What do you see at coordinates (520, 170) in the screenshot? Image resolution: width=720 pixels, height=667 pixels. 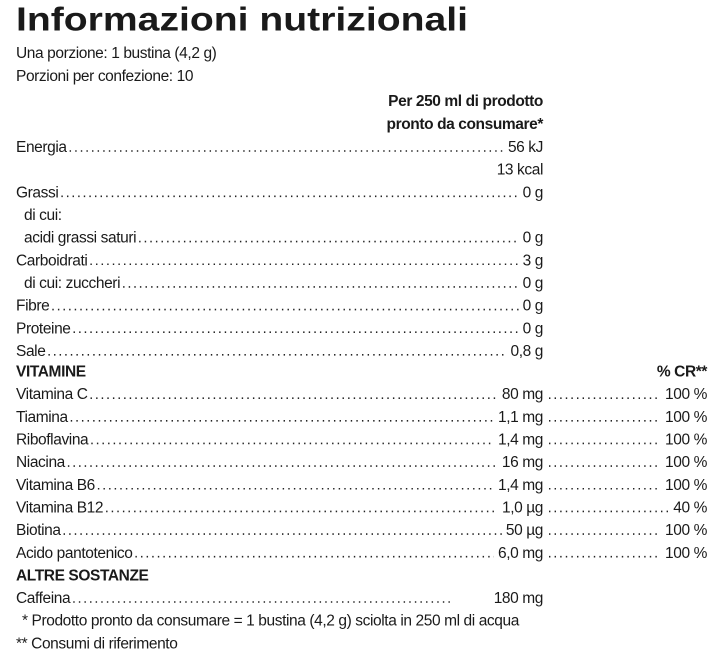 I see `row-value: 13 kcal` at bounding box center [520, 170].